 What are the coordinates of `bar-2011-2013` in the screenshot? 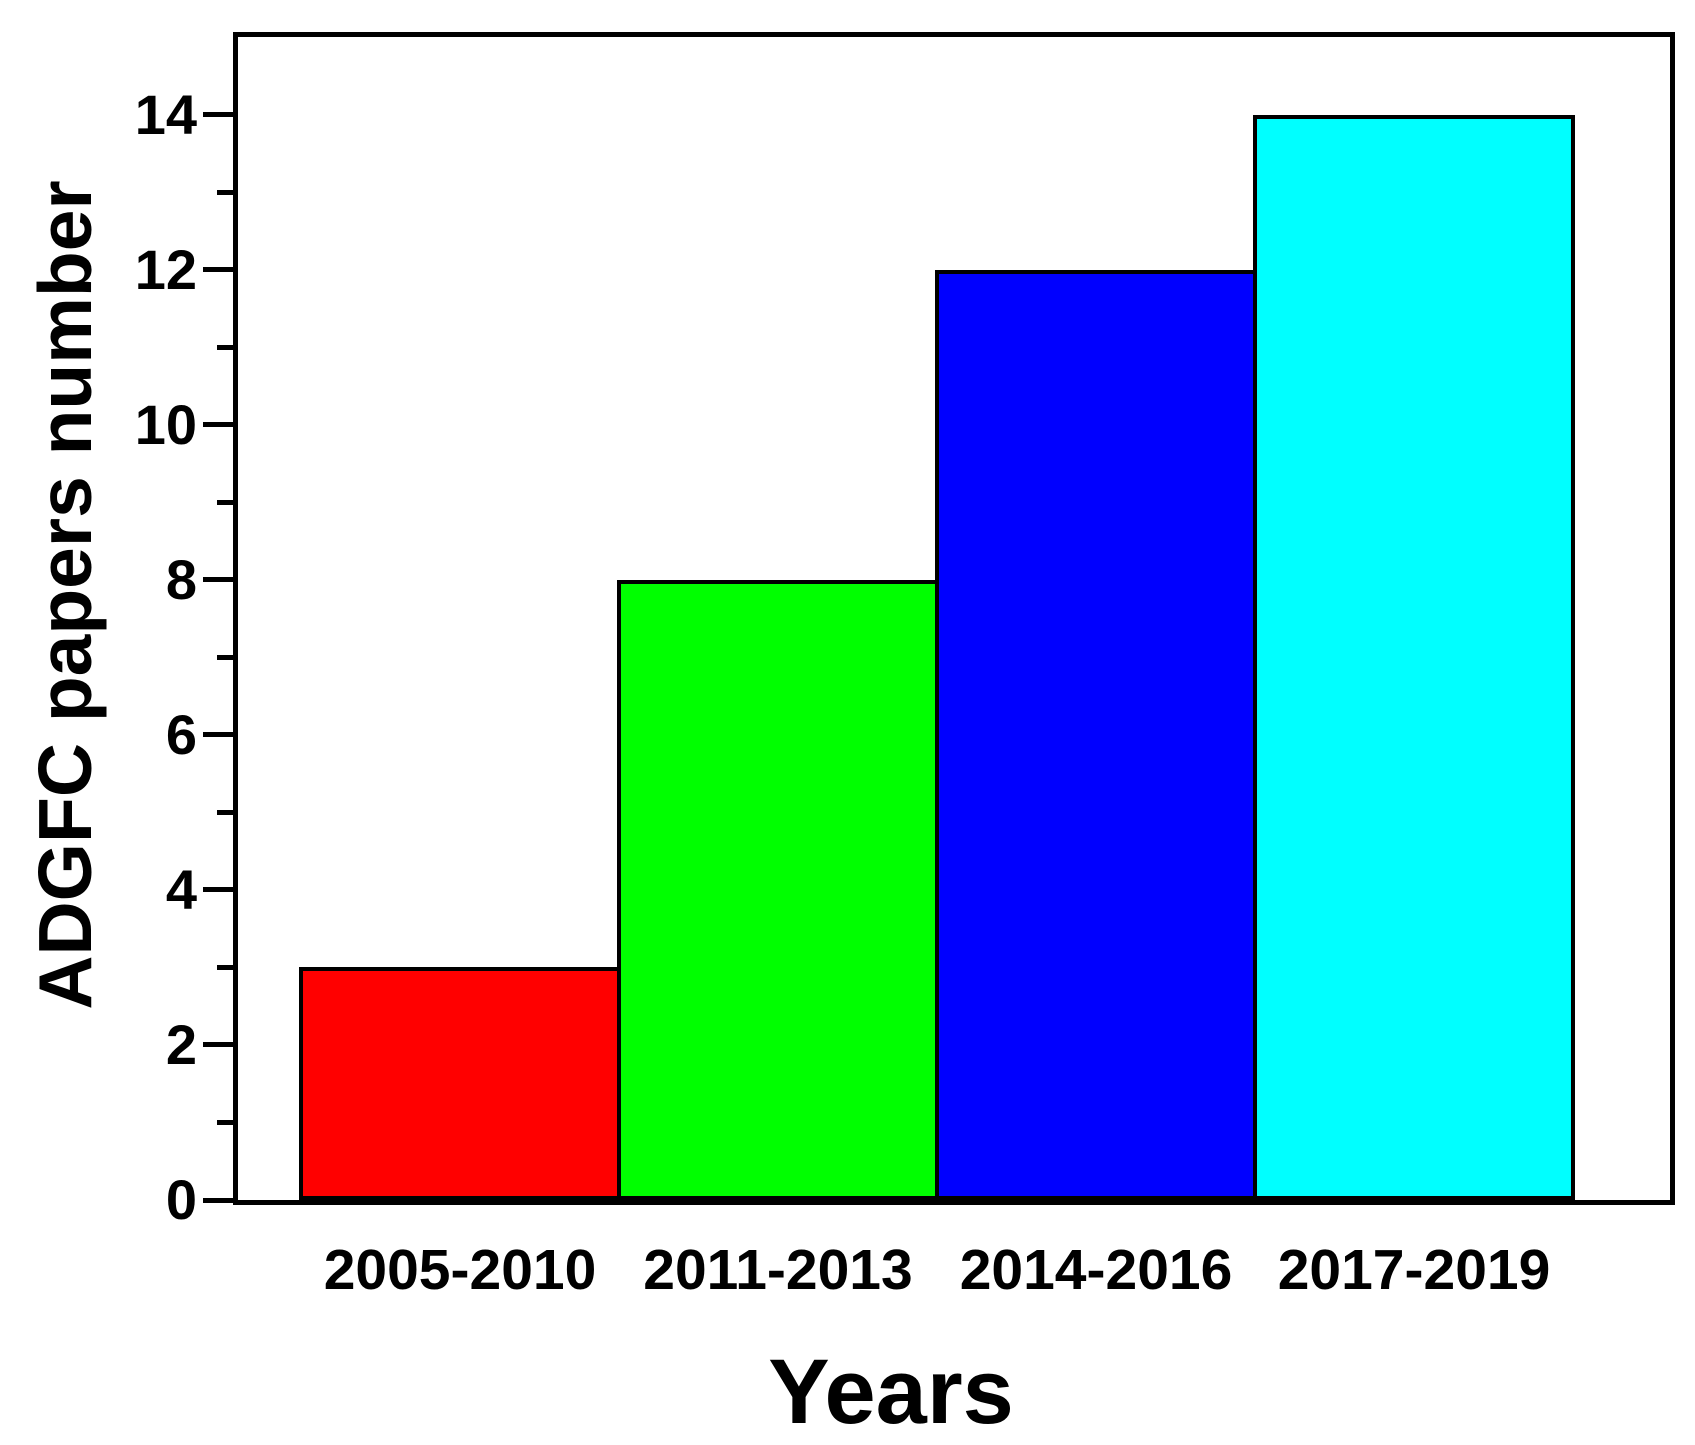 It's located at (778, 890).